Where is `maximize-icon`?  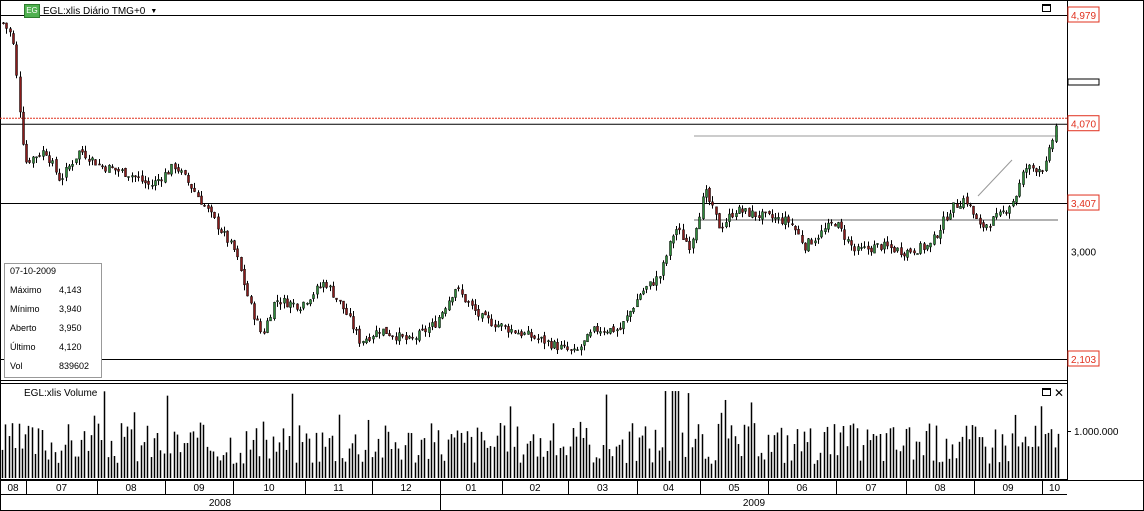
maximize-icon is located at coordinates (1046, 8).